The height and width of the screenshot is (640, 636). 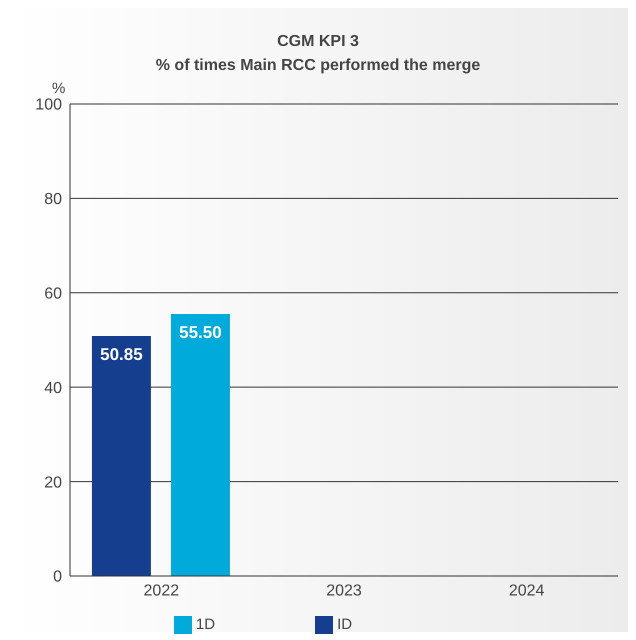 What do you see at coordinates (53, 293) in the screenshot?
I see `y-tick-label: 60` at bounding box center [53, 293].